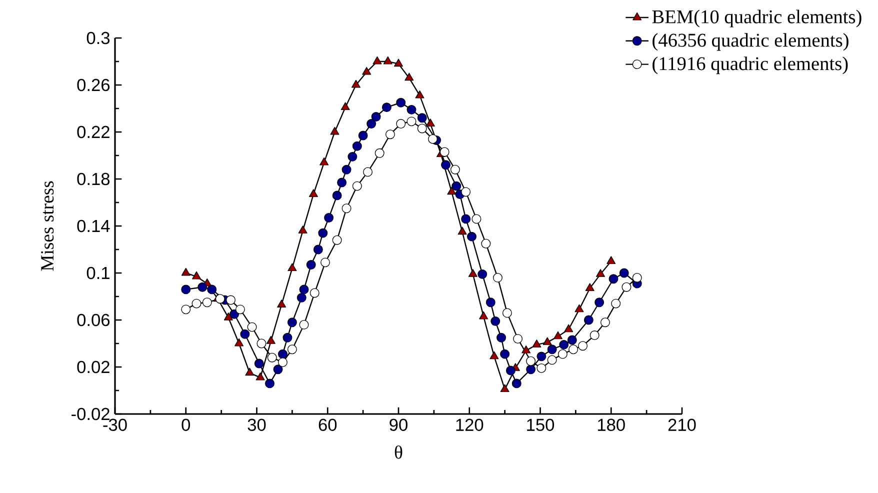 This screenshot has height=493, width=878. I want to click on x-tick-label: 30, so click(257, 424).